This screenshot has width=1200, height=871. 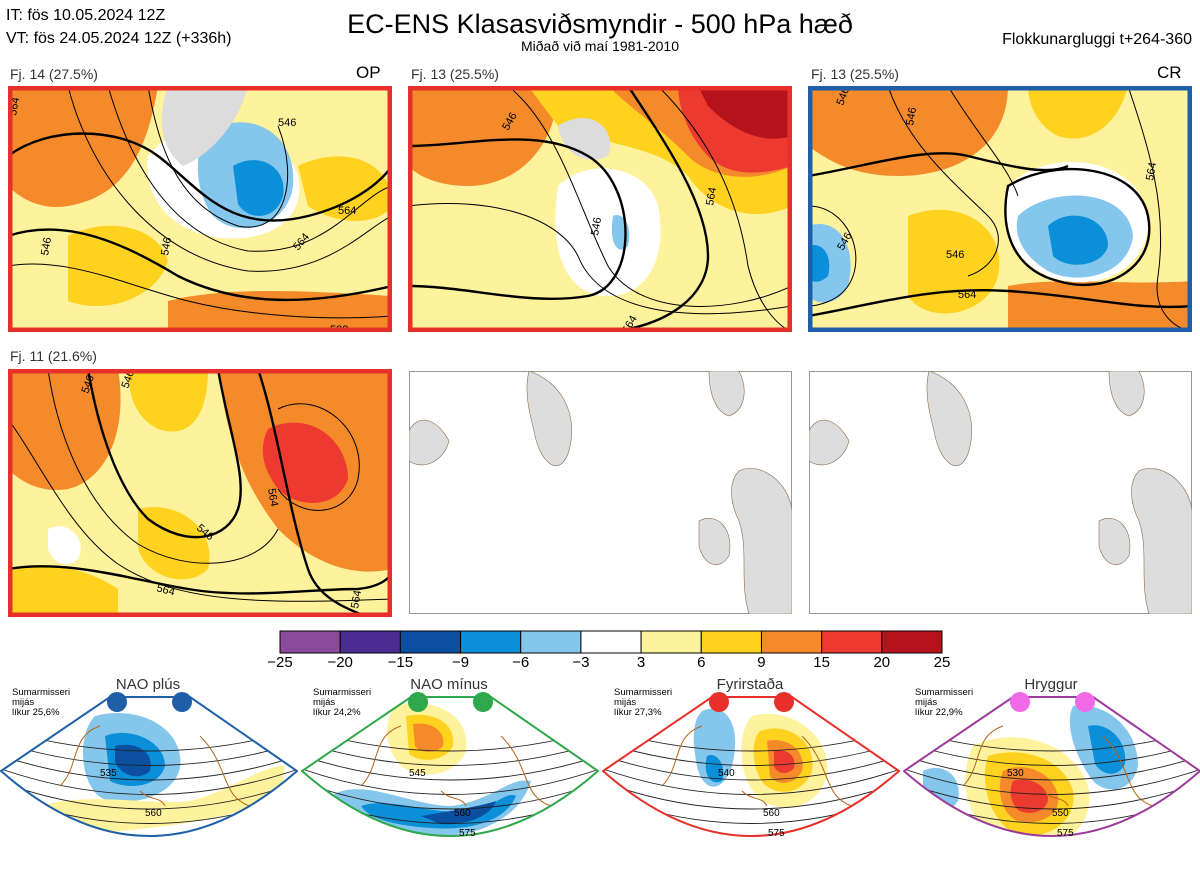 I want to click on regime-name: Hryggur, so click(x=1051, y=684).